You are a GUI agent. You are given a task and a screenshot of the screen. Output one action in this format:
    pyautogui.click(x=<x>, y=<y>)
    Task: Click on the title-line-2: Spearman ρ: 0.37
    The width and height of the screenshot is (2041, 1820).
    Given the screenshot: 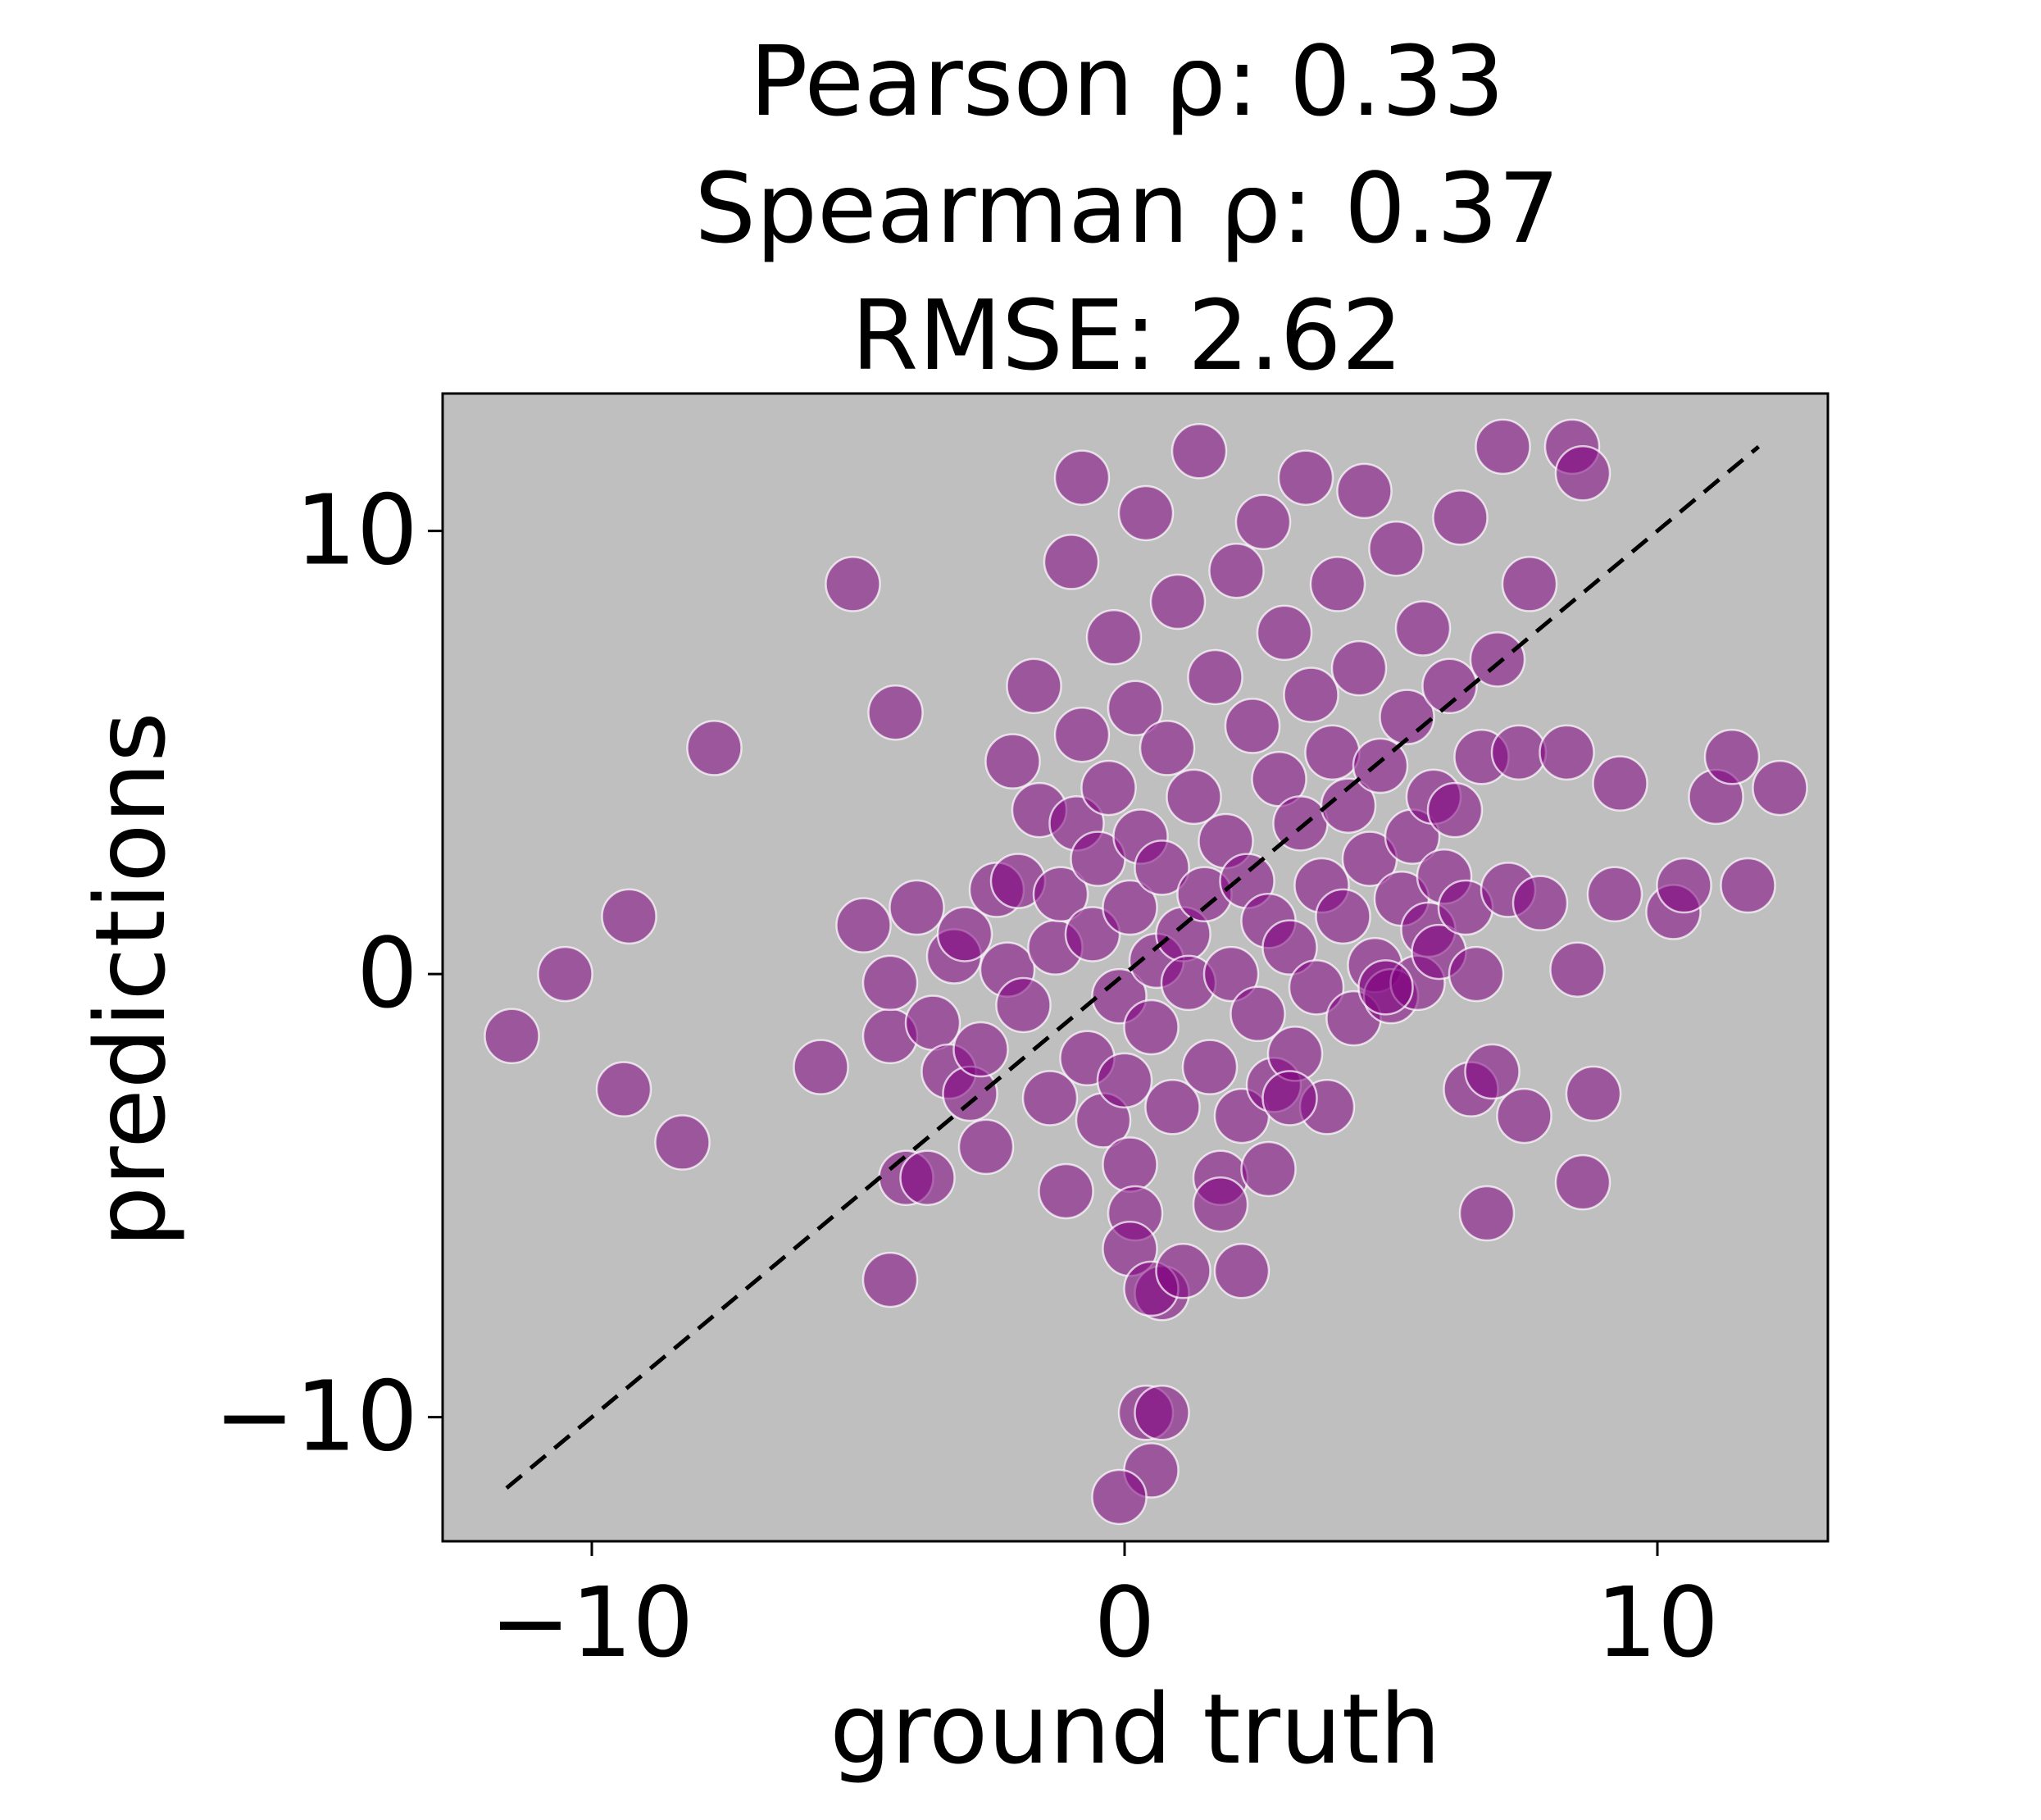 What is the action you would take?
    pyautogui.click(x=1127, y=208)
    